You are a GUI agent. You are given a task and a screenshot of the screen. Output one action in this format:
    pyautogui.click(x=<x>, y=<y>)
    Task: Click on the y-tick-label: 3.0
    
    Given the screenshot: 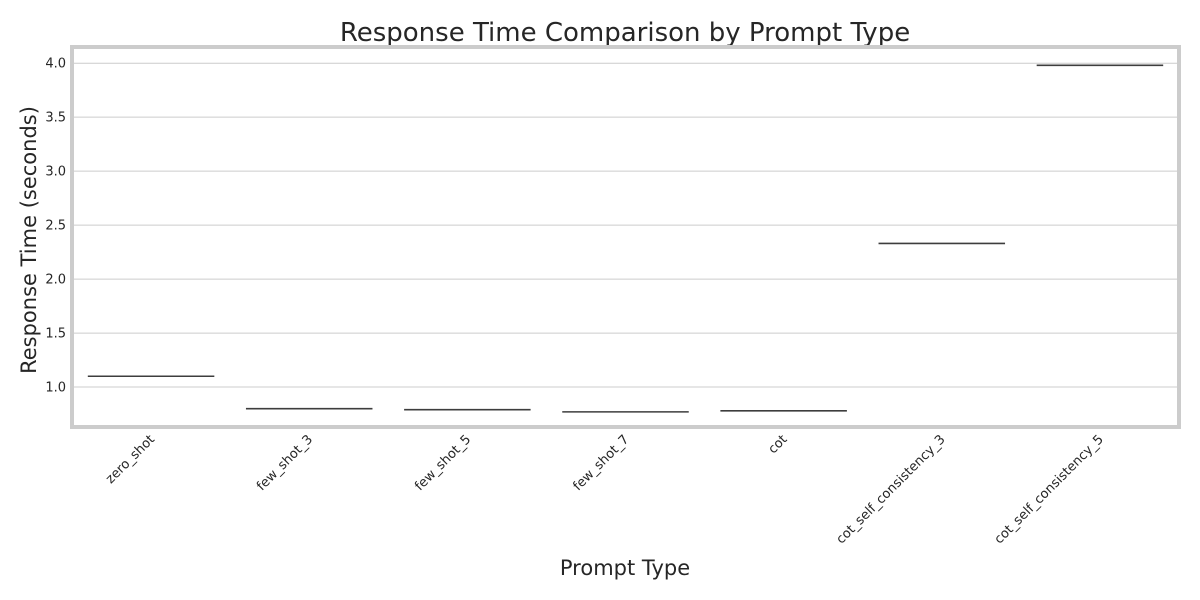 What is the action you would take?
    pyautogui.click(x=55, y=172)
    